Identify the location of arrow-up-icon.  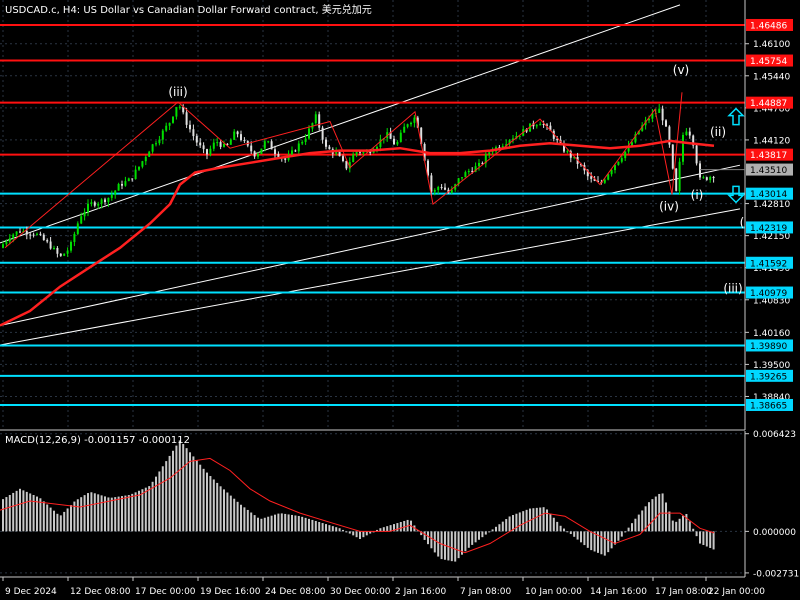
(736, 116).